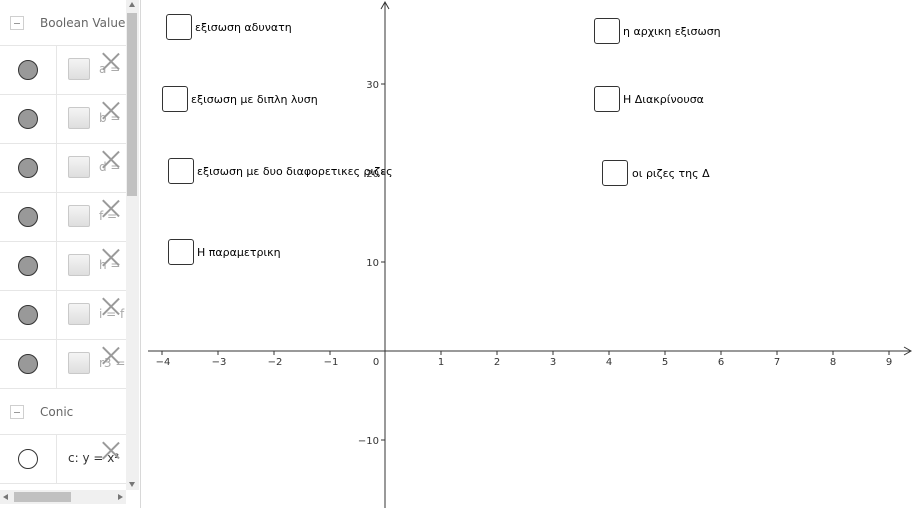 Image resolution: width=915 pixels, height=508 pixels. What do you see at coordinates (663, 99) in the screenshot?
I see `checkbox-label: Η Διακρίνουσα` at bounding box center [663, 99].